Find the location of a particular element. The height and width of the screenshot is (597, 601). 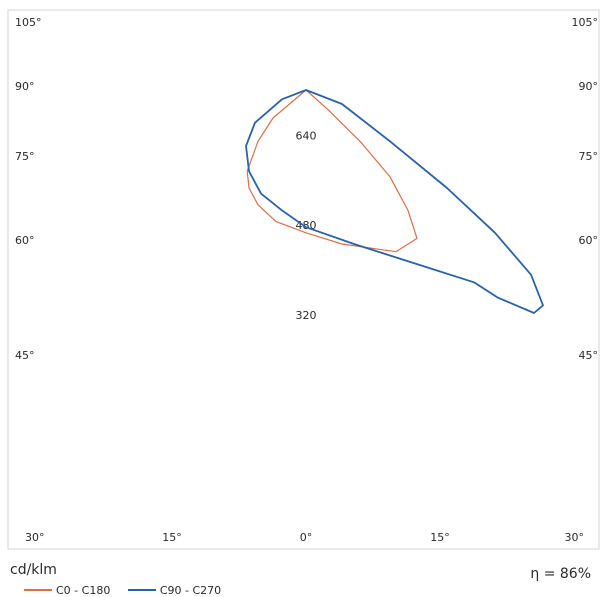

radial-label-640: 640 is located at coordinates (306, 135).